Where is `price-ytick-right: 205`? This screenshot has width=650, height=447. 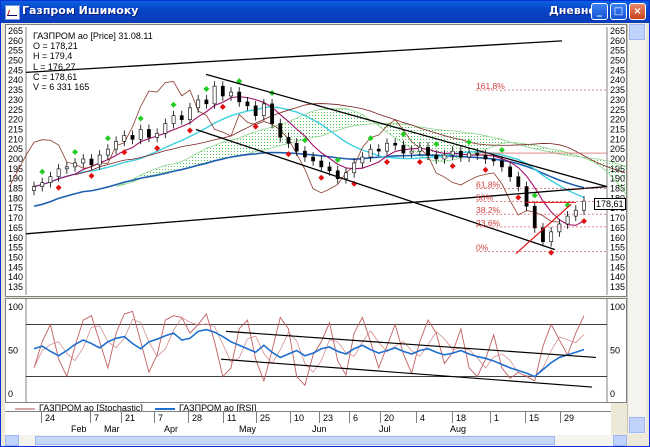 price-ytick-right: 205 is located at coordinates (617, 149).